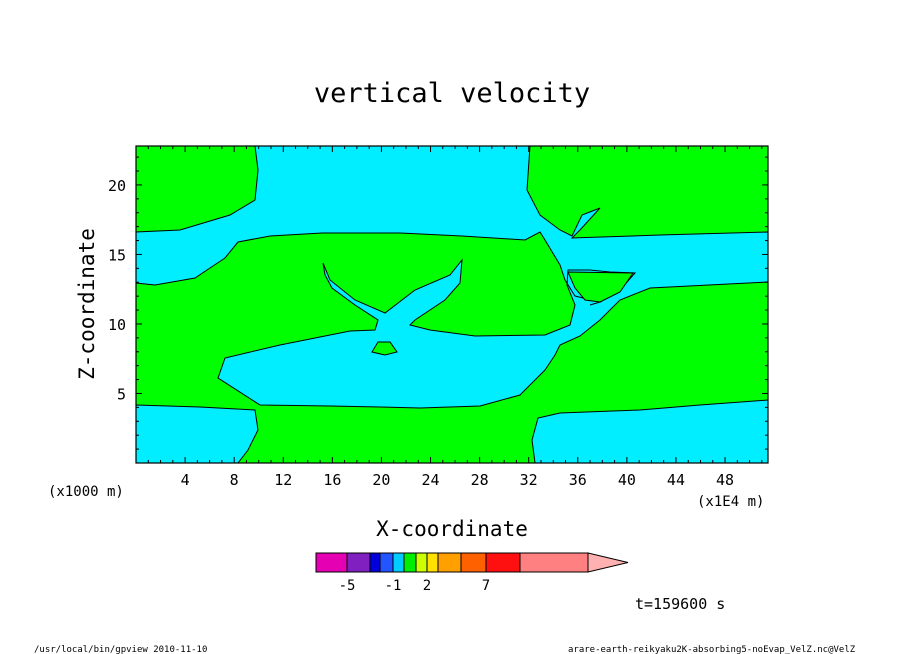 This screenshot has height=654, width=904. I want to click on x-tick-label: 28, so click(480, 480).